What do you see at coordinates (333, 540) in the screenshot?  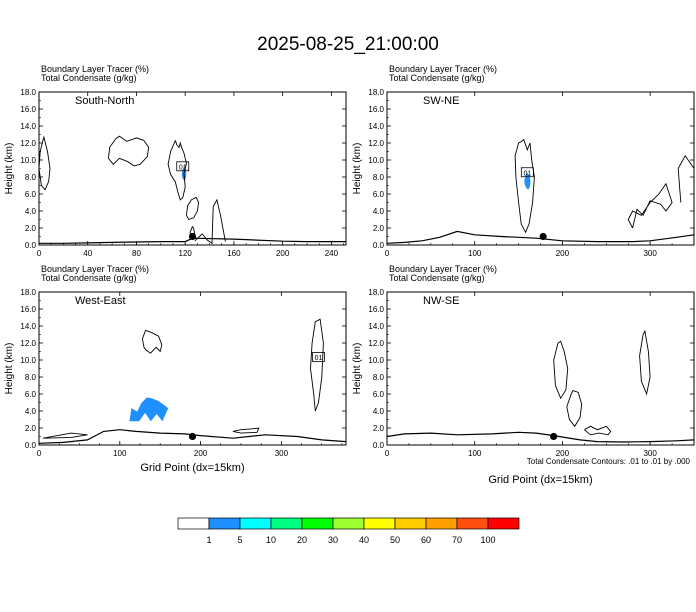 I see `colorbar-label-5: 30` at bounding box center [333, 540].